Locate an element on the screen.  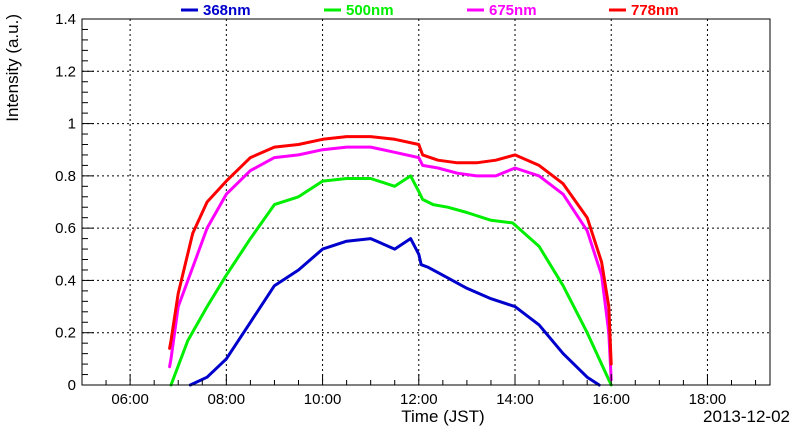
x-tick-label: 18:00 is located at coordinates (708, 399).